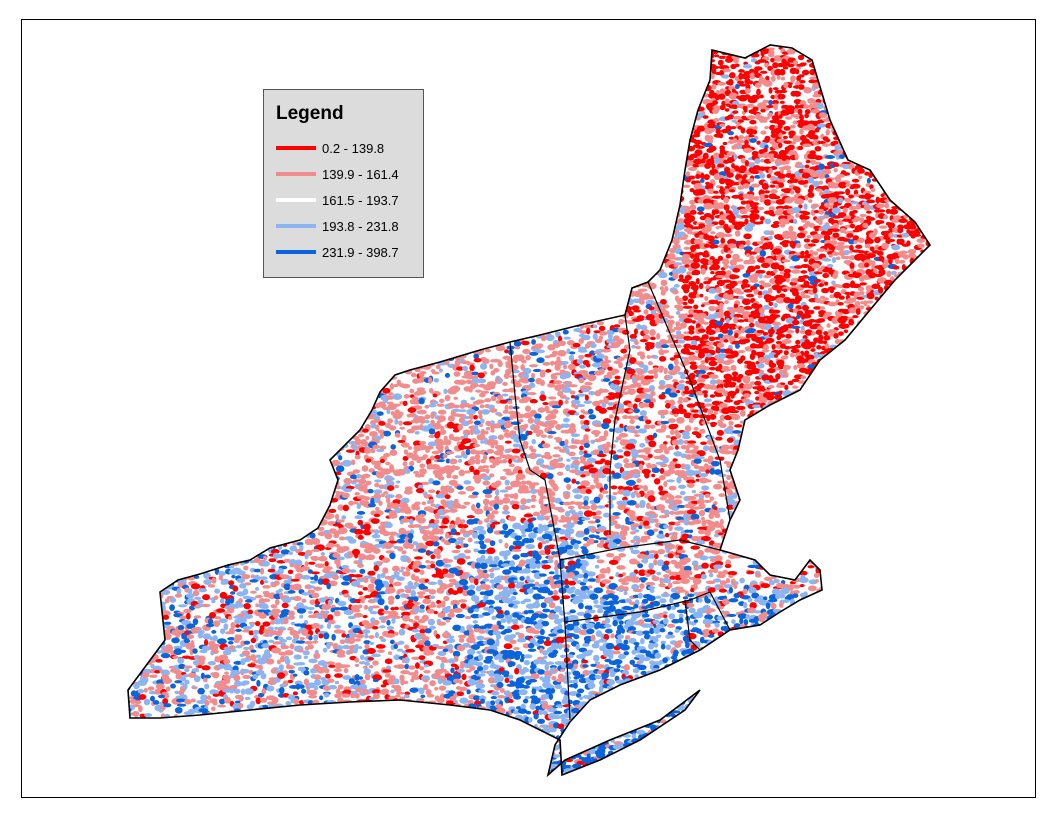  What do you see at coordinates (720, 611) in the screenshot?
I see `ri-ma-border` at bounding box center [720, 611].